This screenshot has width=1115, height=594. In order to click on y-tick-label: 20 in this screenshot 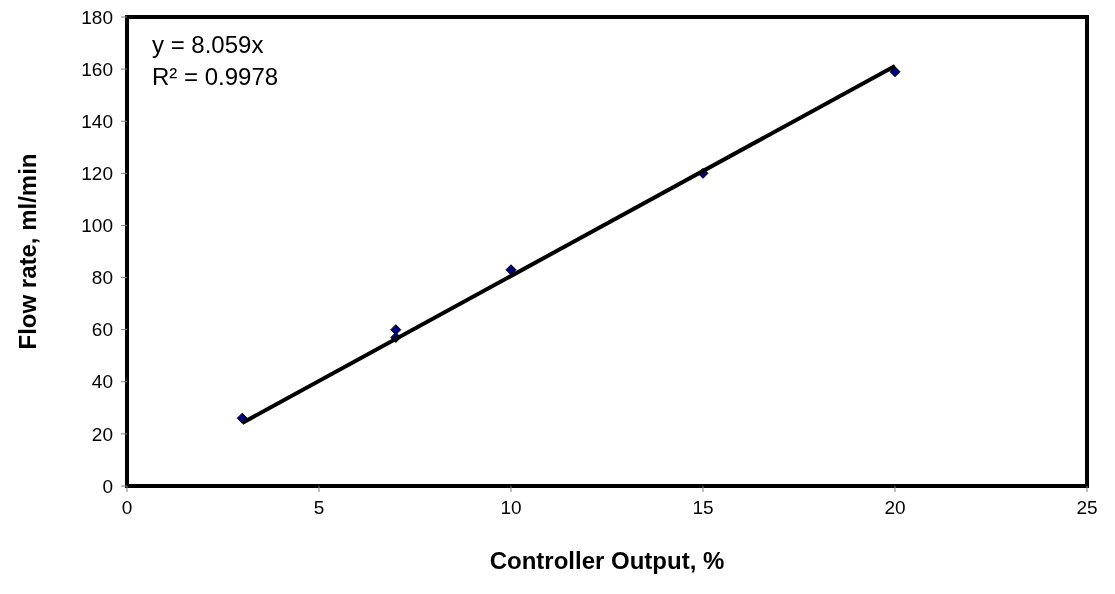, I will do `click(102, 434)`.